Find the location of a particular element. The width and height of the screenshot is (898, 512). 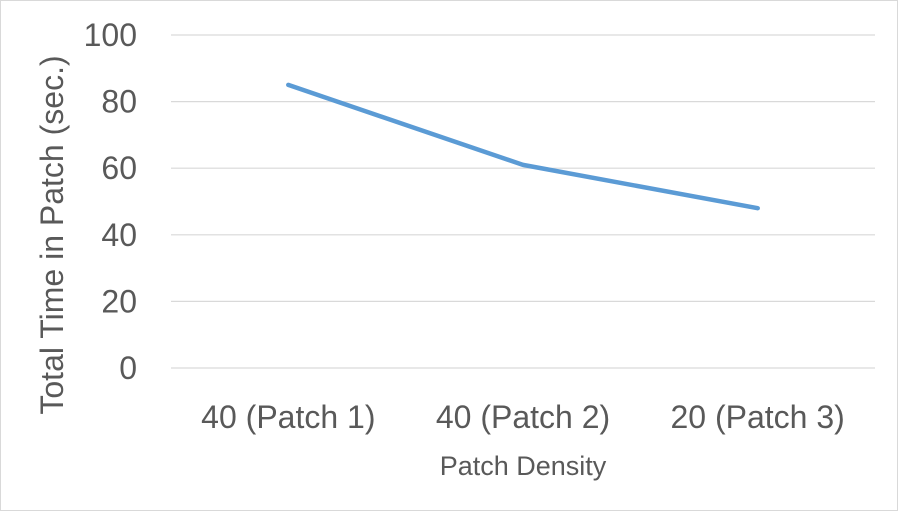

y-tick-label-3: 60 is located at coordinates (119, 168).